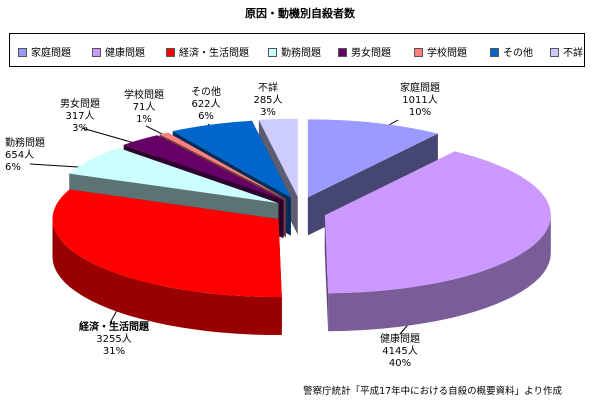 The height and width of the screenshot is (404, 600). I want to click on legend-item: 勤務問題, so click(294, 51).